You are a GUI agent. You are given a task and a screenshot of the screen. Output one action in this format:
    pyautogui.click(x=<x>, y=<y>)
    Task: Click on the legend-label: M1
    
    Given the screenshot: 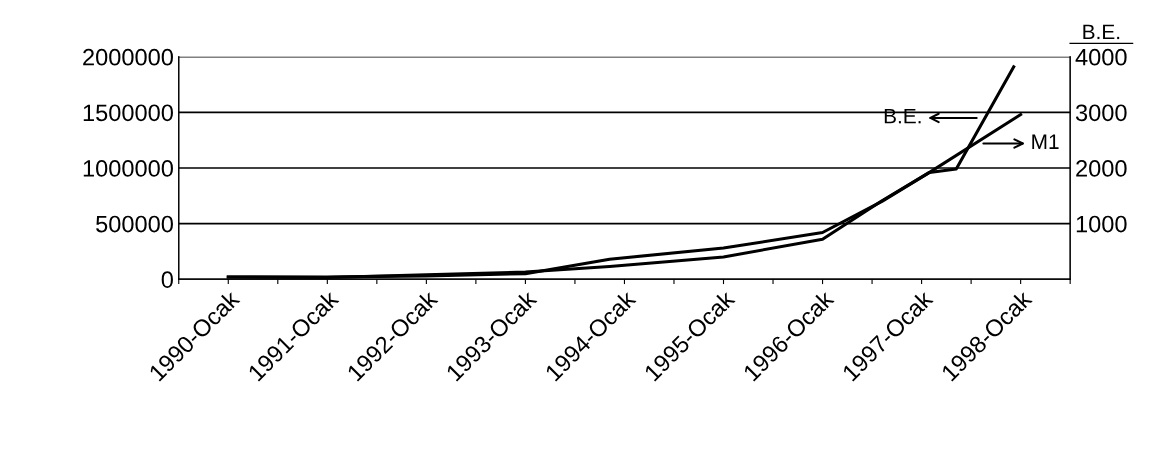 What is the action you would take?
    pyautogui.click(x=1045, y=141)
    